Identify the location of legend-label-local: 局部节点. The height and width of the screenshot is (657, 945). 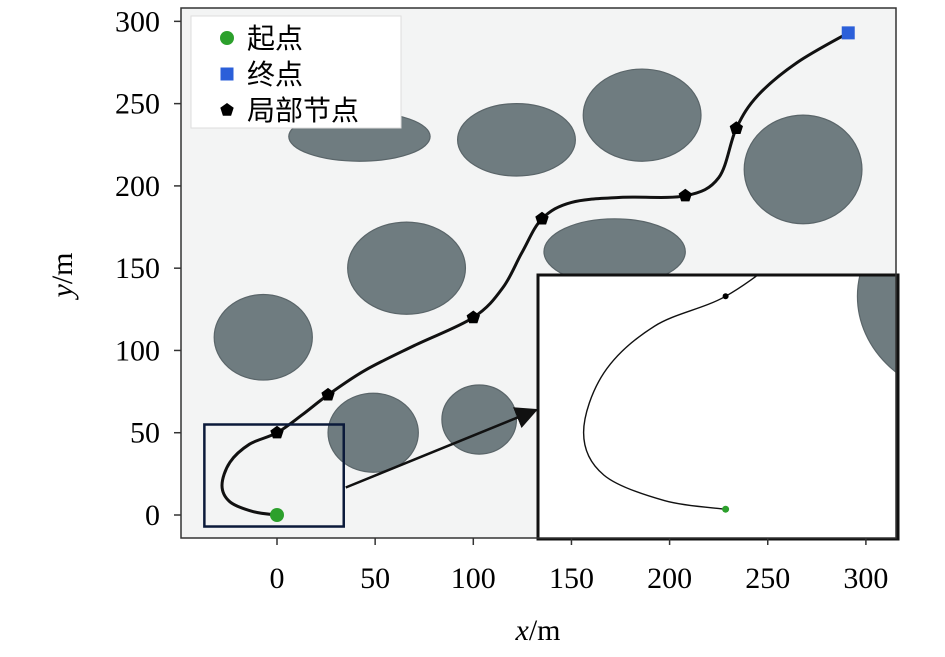
(303, 110).